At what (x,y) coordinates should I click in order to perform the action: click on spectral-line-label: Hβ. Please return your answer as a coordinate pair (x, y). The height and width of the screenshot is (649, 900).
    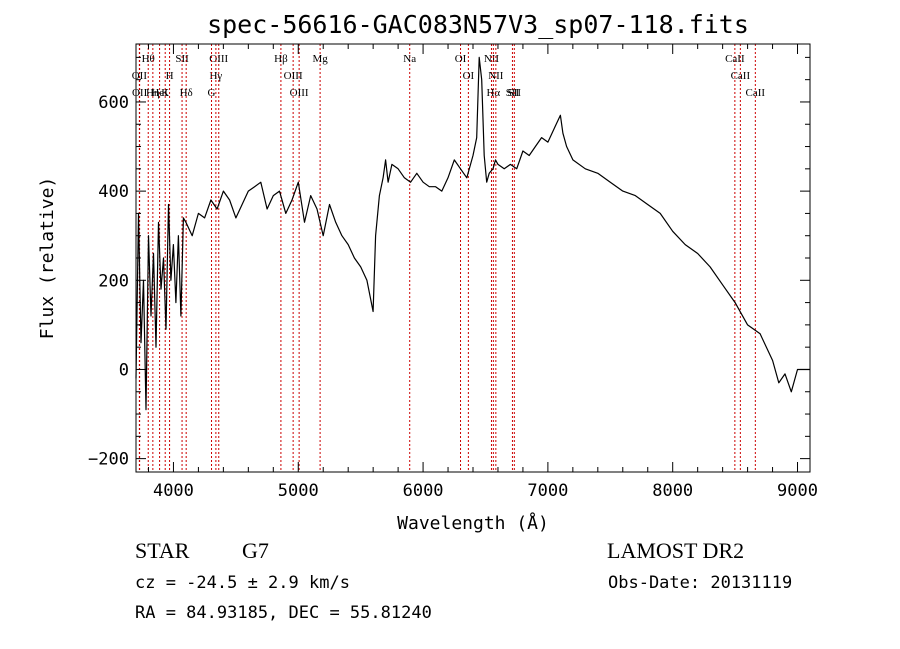
    Looking at the image, I should click on (281, 59).